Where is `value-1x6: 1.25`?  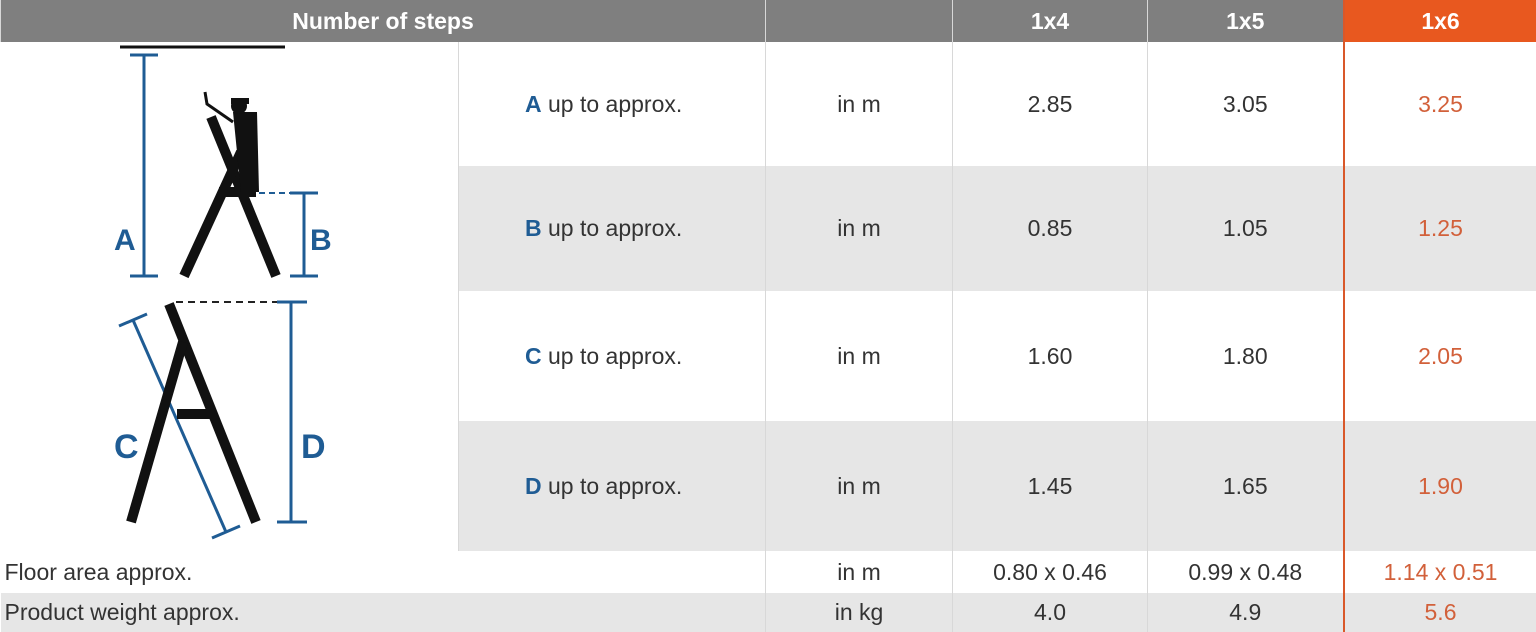 value-1x6: 1.25 is located at coordinates (1440, 228).